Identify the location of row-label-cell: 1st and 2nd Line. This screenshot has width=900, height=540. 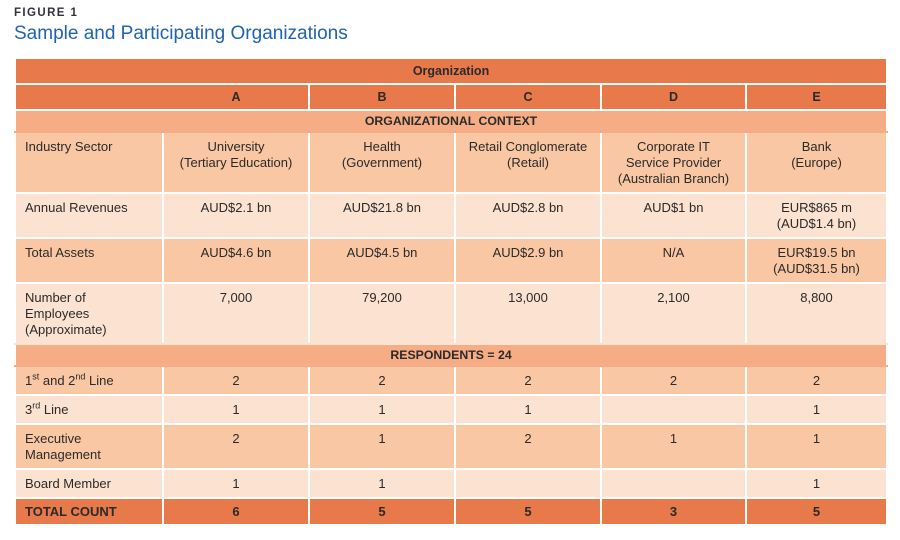
(89, 380).